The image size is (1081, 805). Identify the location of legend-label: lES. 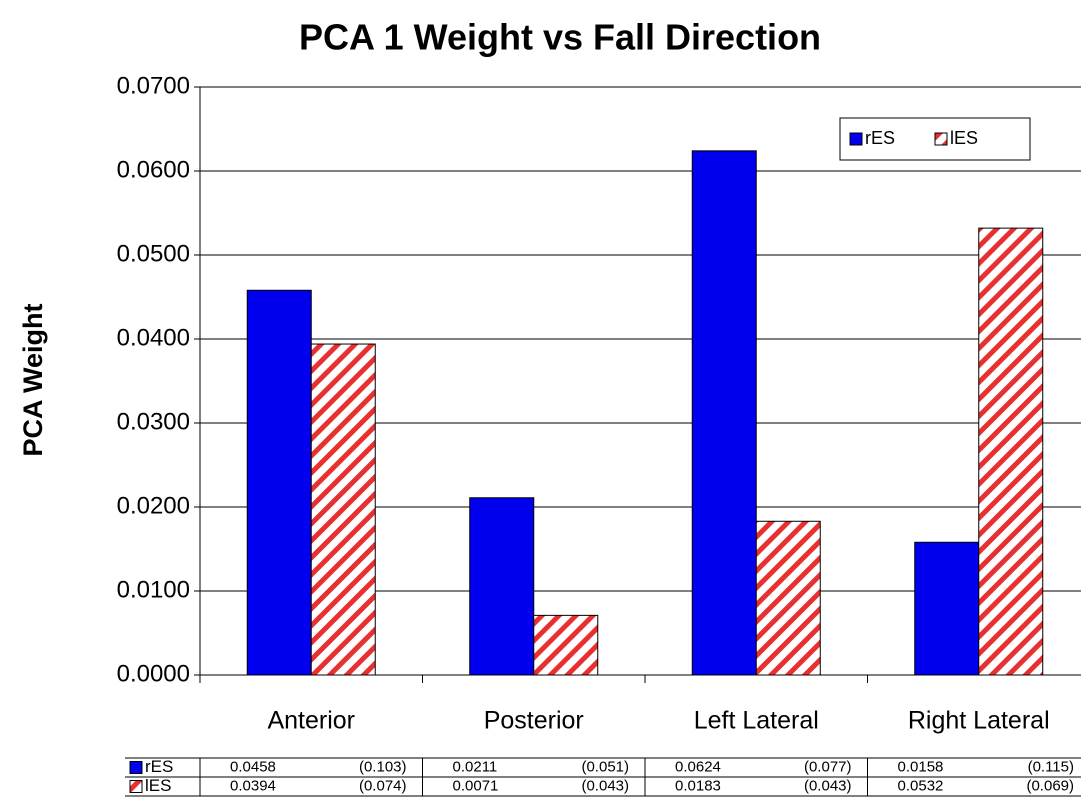
(964, 138).